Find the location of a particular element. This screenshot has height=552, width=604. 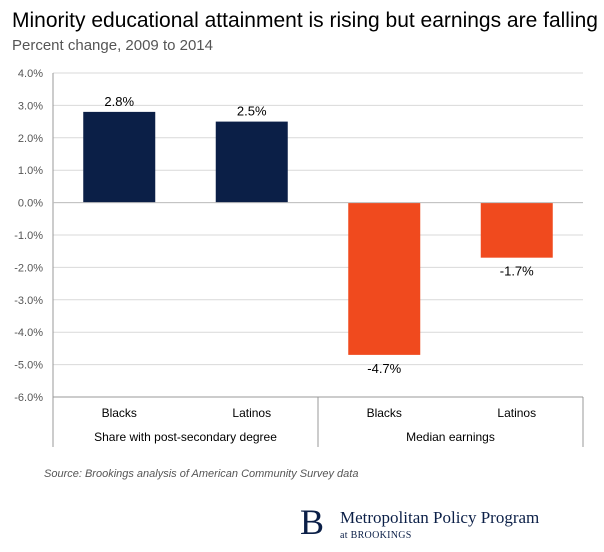

y-tick-label: -2.0% is located at coordinates (28, 268).